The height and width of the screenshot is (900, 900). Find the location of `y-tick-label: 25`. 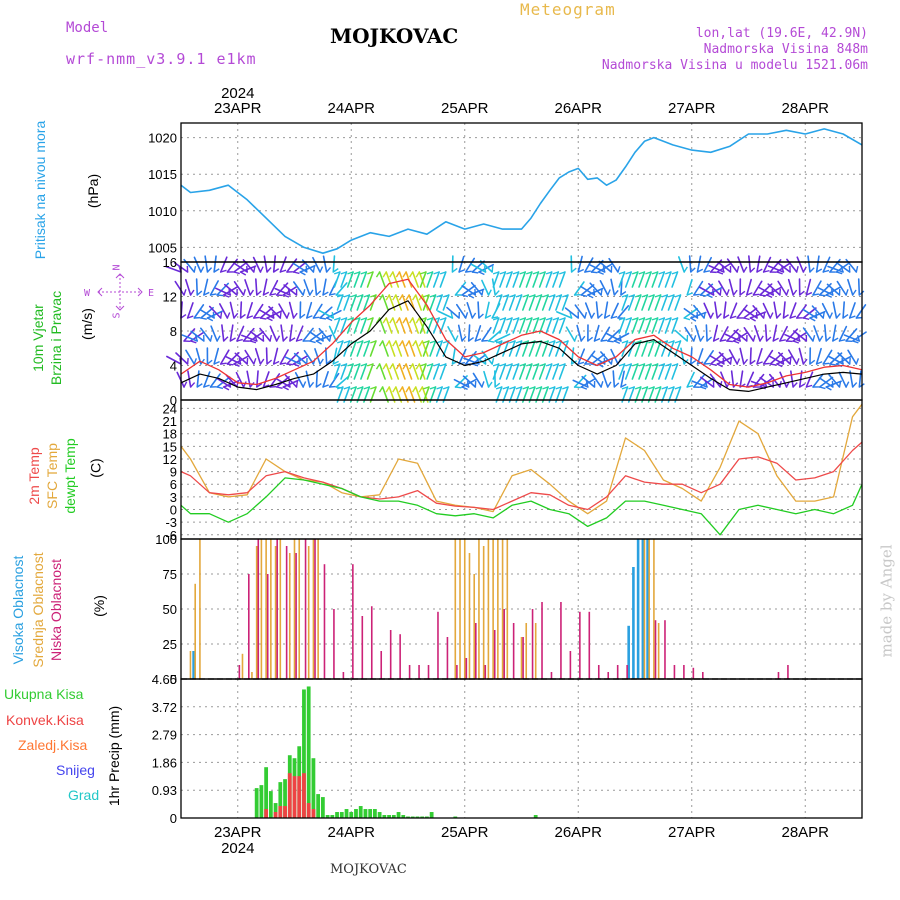

y-tick-label: 25 is located at coordinates (170, 644).